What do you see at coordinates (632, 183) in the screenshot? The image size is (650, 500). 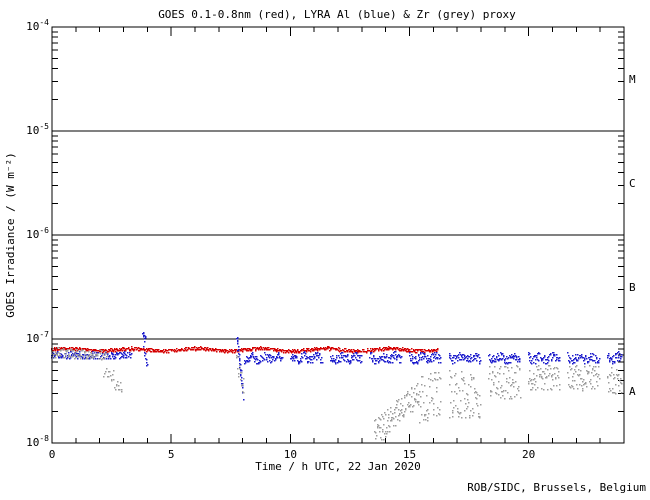 I see `flare-class-label-c: C` at bounding box center [632, 183].